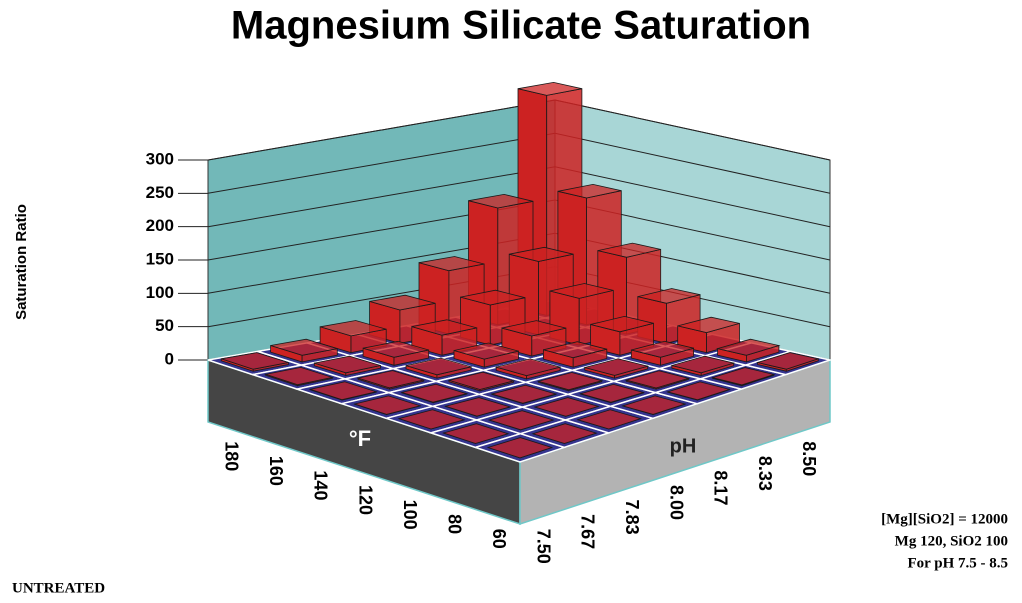 The height and width of the screenshot is (603, 1022). I want to click on y-tick-label: 100, so click(160, 292).